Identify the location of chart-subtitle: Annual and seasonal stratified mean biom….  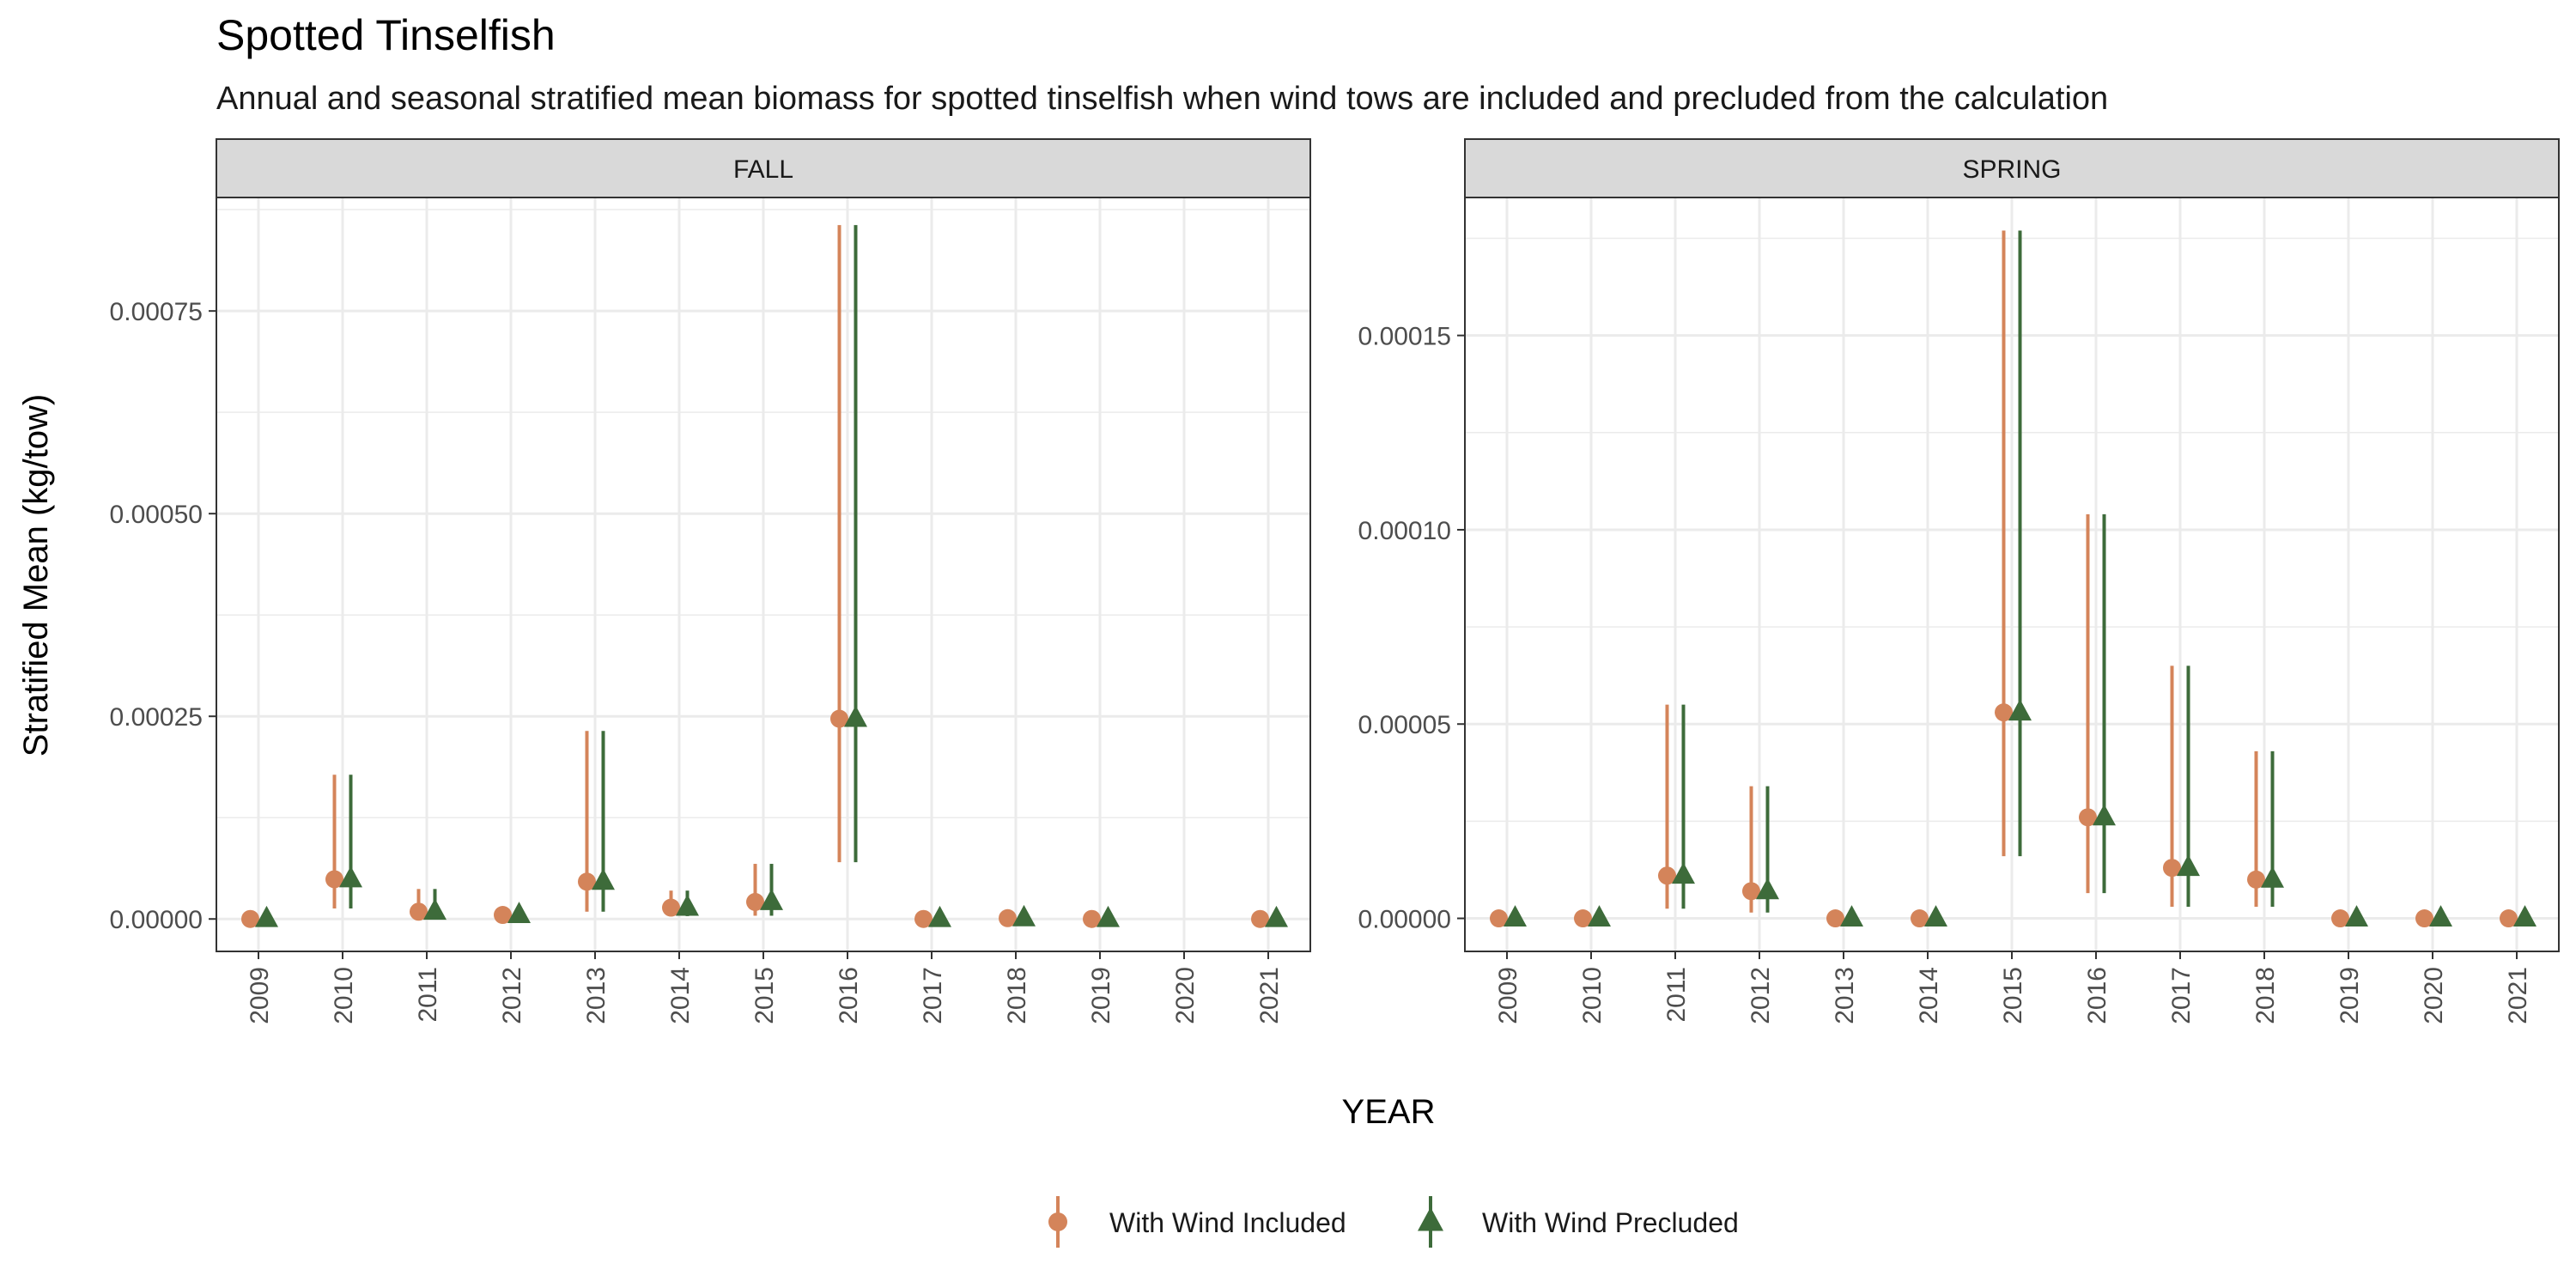
(1162, 99).